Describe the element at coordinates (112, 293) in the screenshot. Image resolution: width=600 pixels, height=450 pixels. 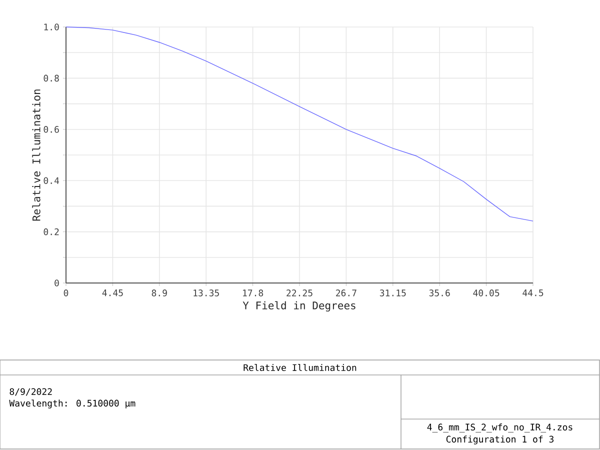
I see `x-tick-label: 4.45` at that location.